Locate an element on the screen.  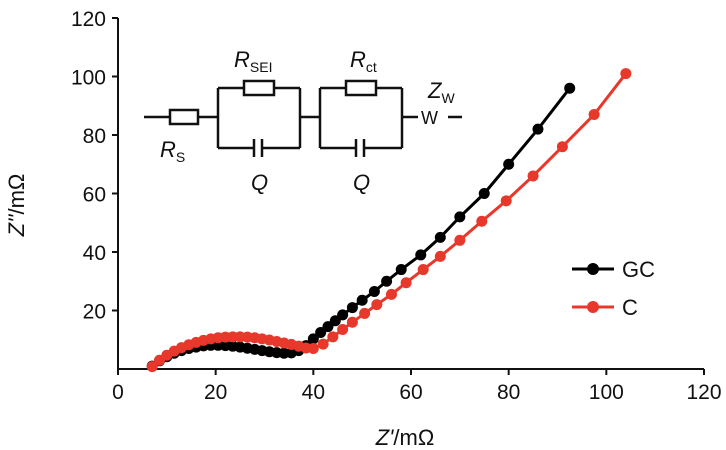
x-ticks: 0 20 40 60 80 100 120 is located at coordinates (417, 386).